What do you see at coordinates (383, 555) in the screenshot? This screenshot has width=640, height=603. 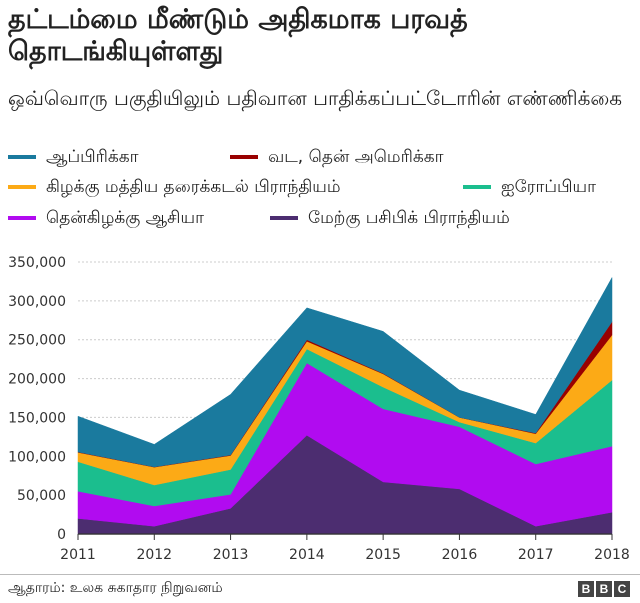 I see `x-tick-label: 2015` at bounding box center [383, 555].